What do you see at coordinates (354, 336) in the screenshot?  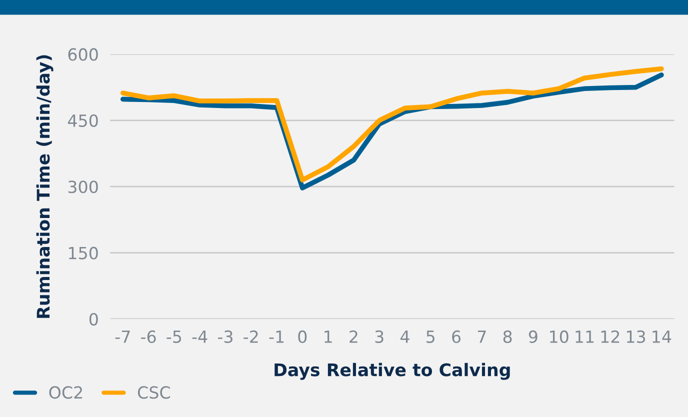 I see `x-tick-label: 2` at bounding box center [354, 336].